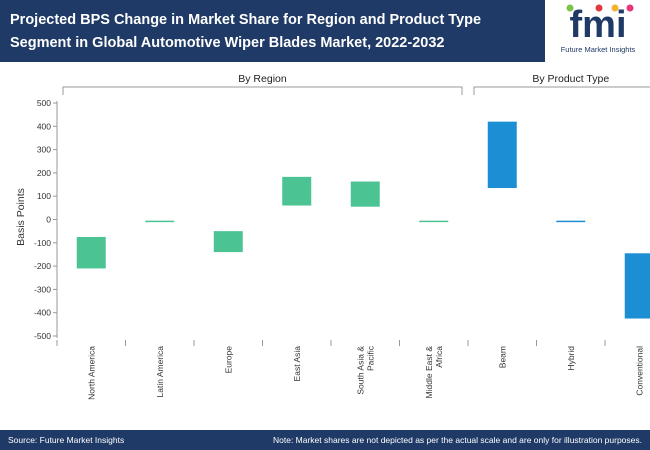  What do you see at coordinates (42, 266) in the screenshot?
I see `y-tick-label: -200` at bounding box center [42, 266].